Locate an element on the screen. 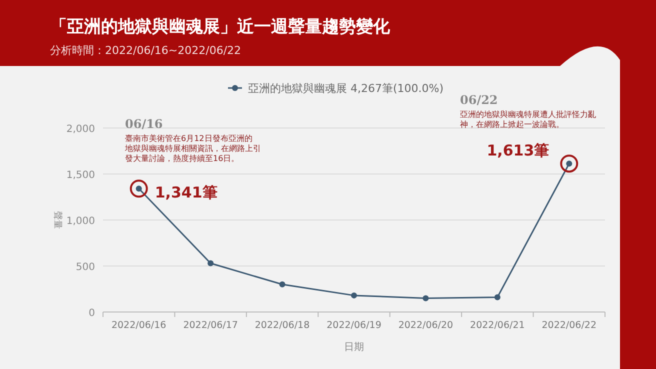  x-tick-label: 2022/06/20 is located at coordinates (426, 325).